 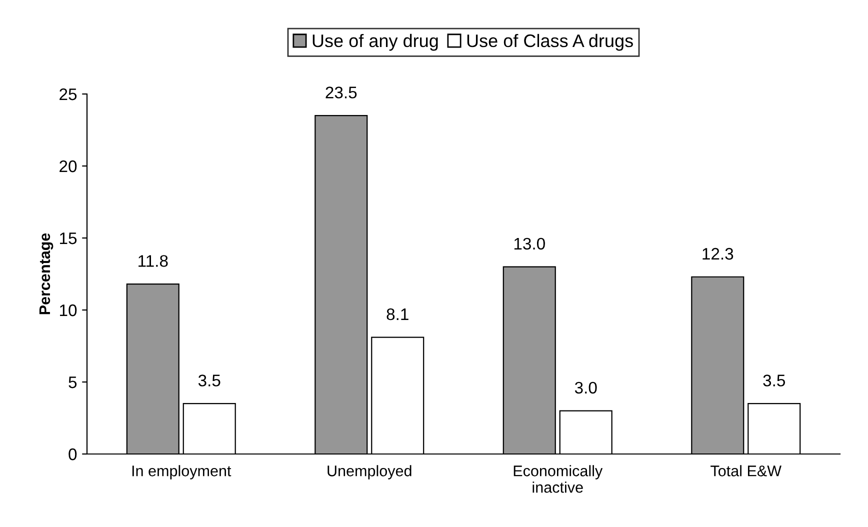 What do you see at coordinates (375, 42) in the screenshot?
I see `legend-label: Use of any drug` at bounding box center [375, 42].